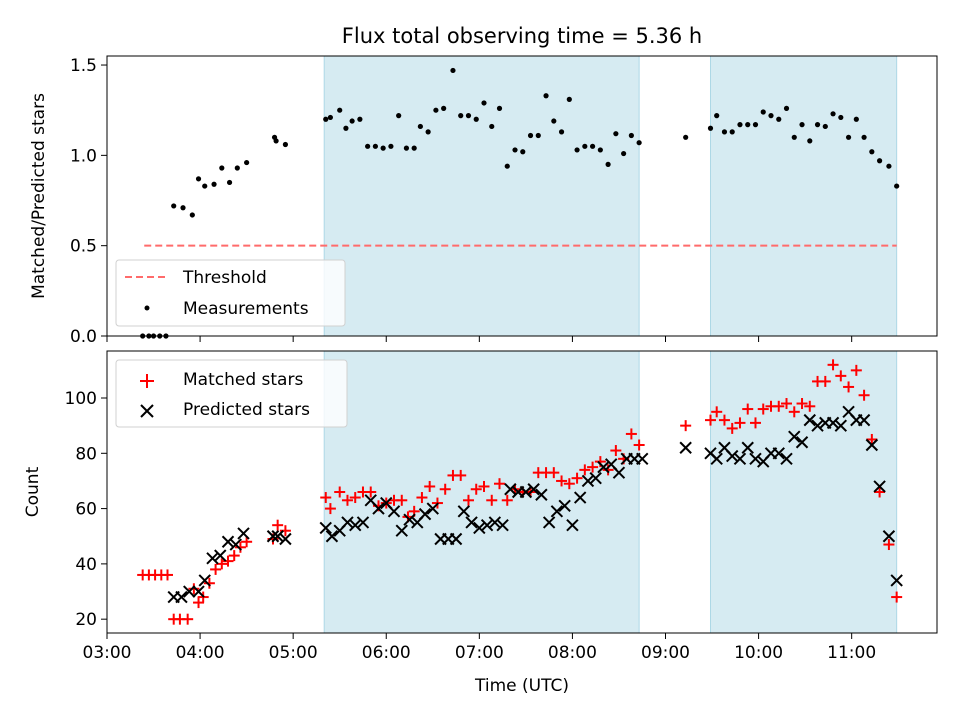 The width and height of the screenshot is (960, 720). What do you see at coordinates (107, 653) in the screenshot?
I see `x-tick-label: 03:00` at bounding box center [107, 653].